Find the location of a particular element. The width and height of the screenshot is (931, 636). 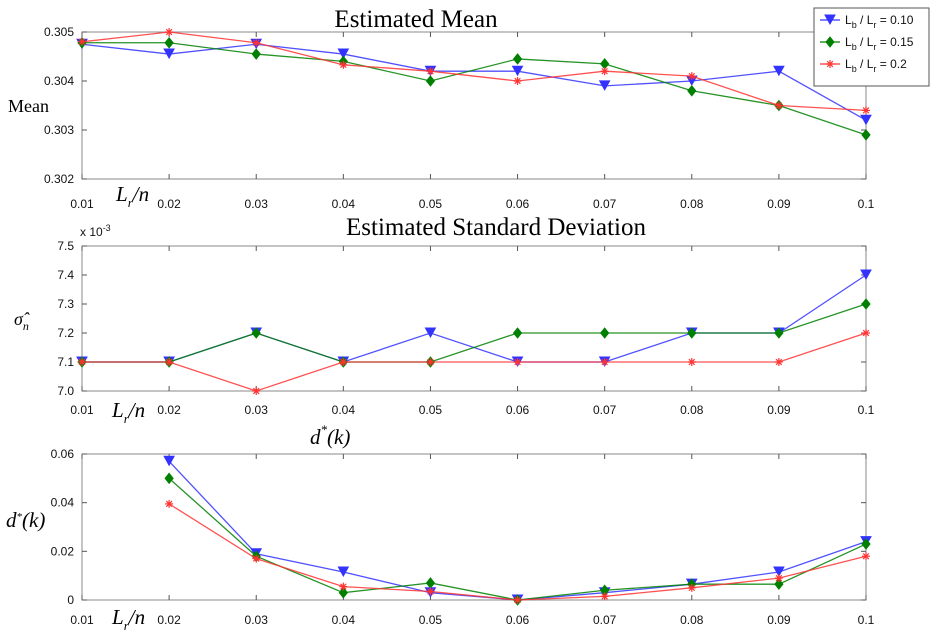

y-tick-label: 0.303 is located at coordinates (59, 130).